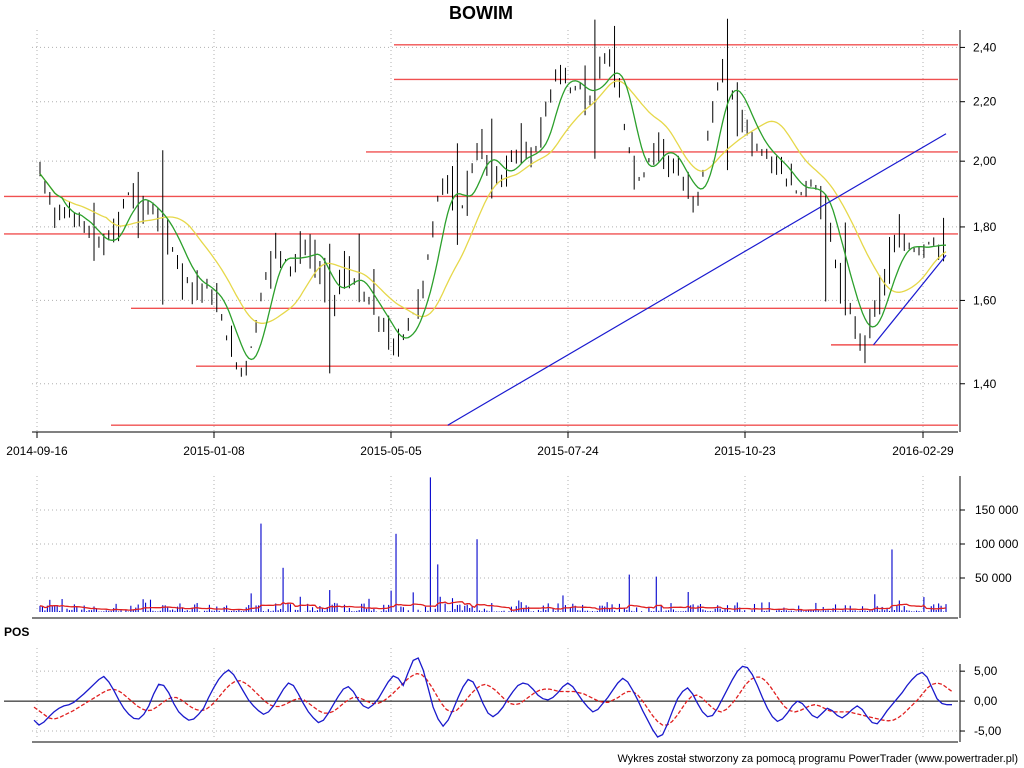  What do you see at coordinates (745, 451) in the screenshot?
I see `date-tick-label: 2015-10-23` at bounding box center [745, 451].